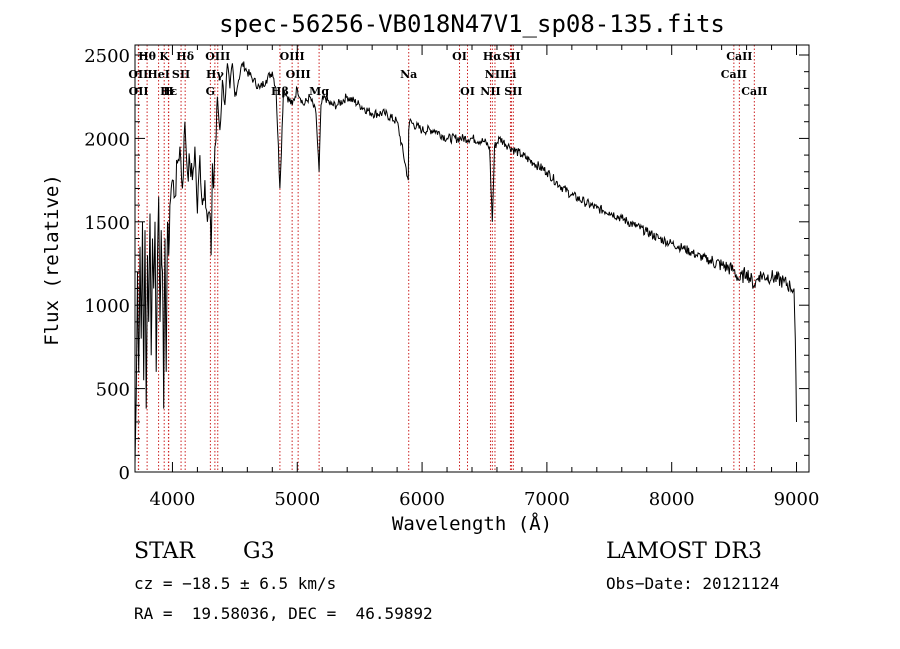  Describe the element at coordinates (107, 223) in the screenshot. I see `y-tick-label: 1500` at that location.